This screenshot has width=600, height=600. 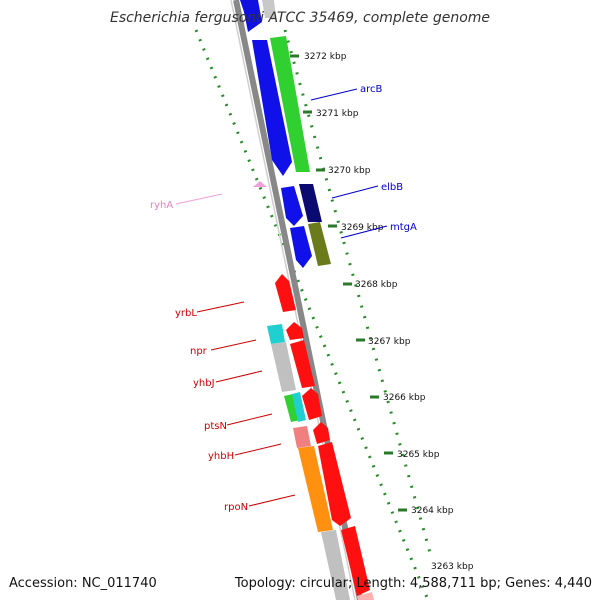 What do you see at coordinates (283, 367) in the screenshot?
I see `gene-npr-grey` at bounding box center [283, 367].